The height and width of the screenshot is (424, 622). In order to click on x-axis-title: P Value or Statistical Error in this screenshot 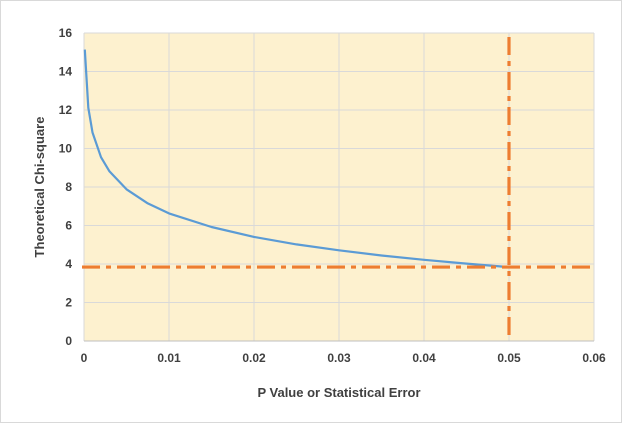, I will do `click(338, 392)`.